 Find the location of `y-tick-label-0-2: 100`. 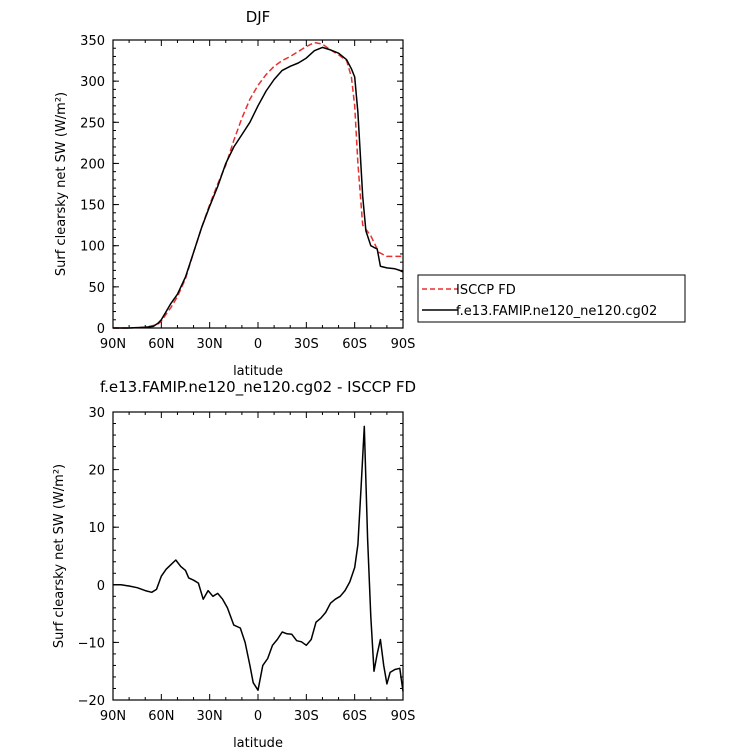

y-tick-label-0-2: 100 is located at coordinates (92, 247).